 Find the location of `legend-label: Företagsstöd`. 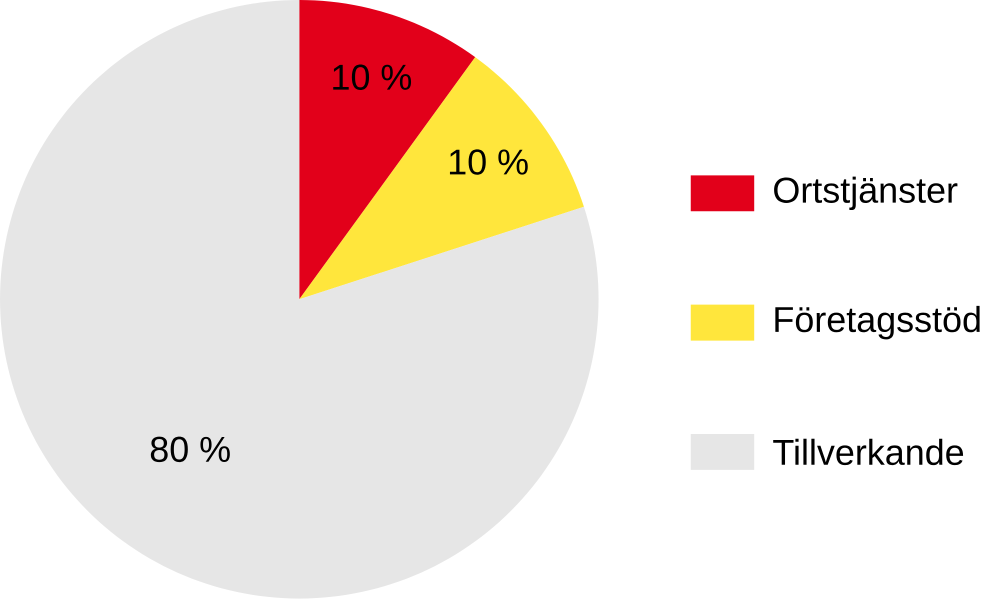

legend-label: Företagsstöd is located at coordinates (877, 323).